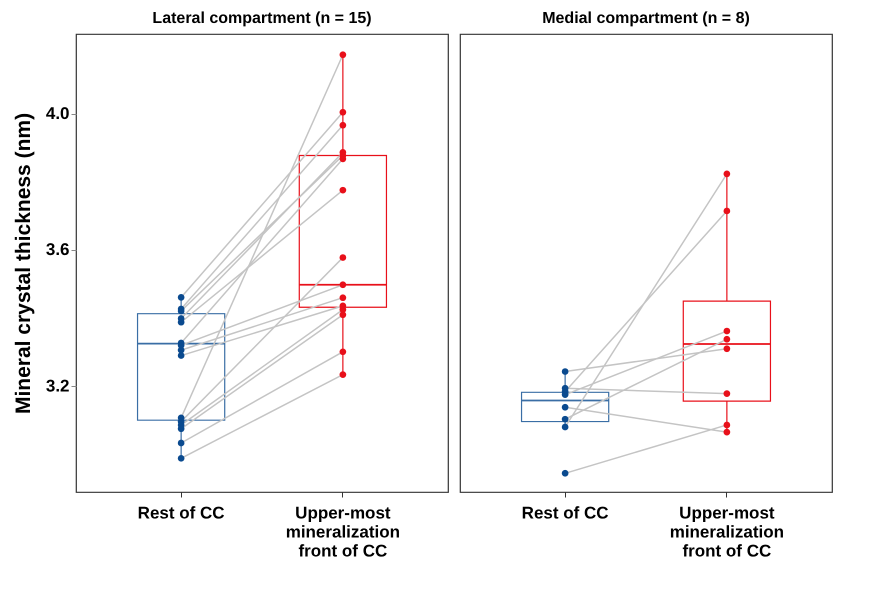 This screenshot has height=613, width=893. Describe the element at coordinates (58, 114) in the screenshot. I see `y-tick-label: 4.0` at that location.